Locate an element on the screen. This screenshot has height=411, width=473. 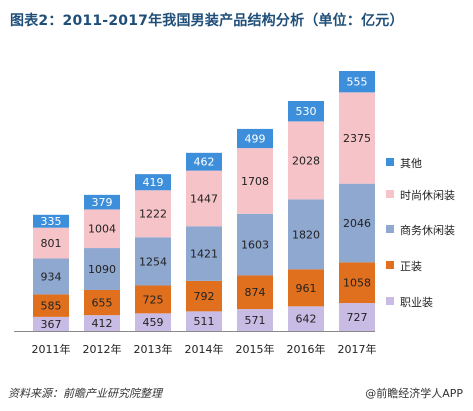
data-label: 874 is located at coordinates (255, 292).